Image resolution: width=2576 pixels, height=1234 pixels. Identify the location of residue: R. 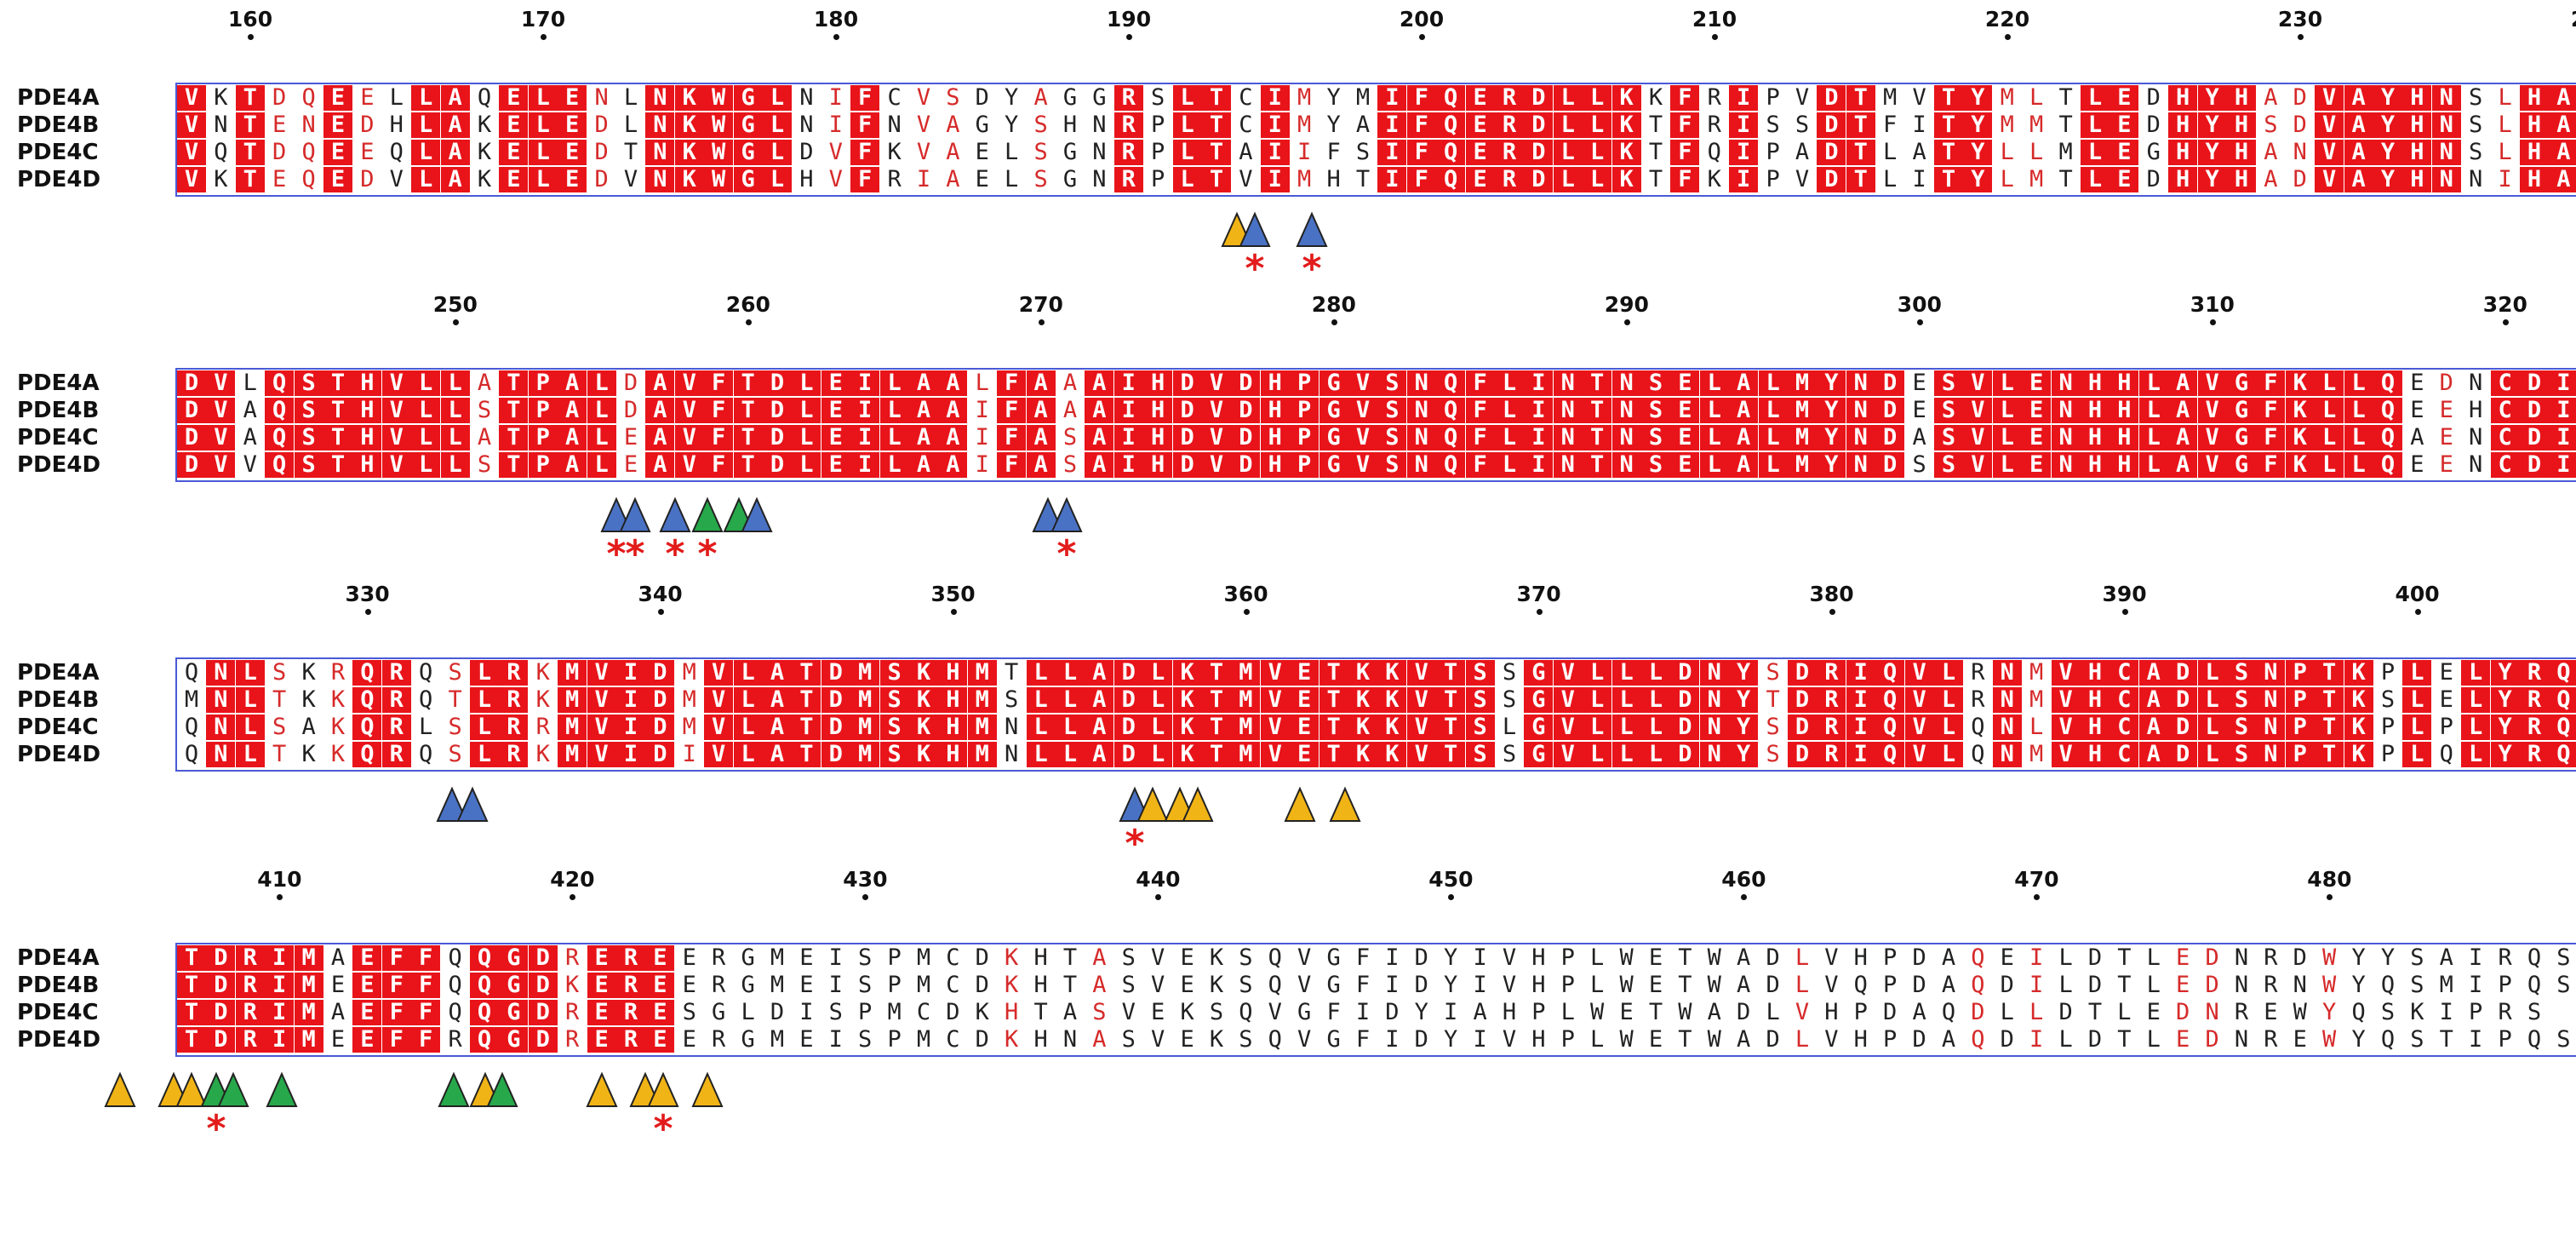
(631, 1040).